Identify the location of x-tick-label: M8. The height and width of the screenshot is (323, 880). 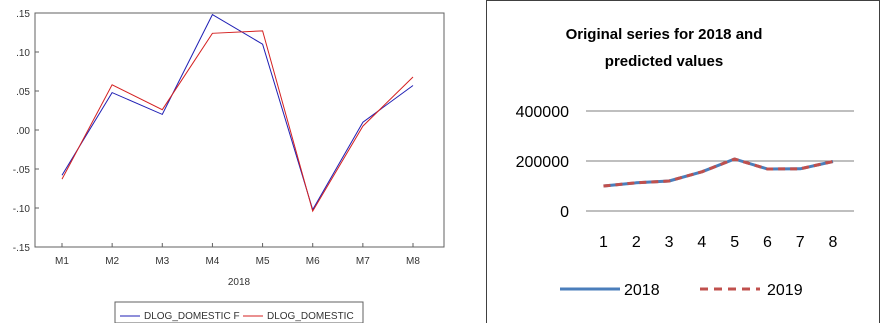
(413, 261).